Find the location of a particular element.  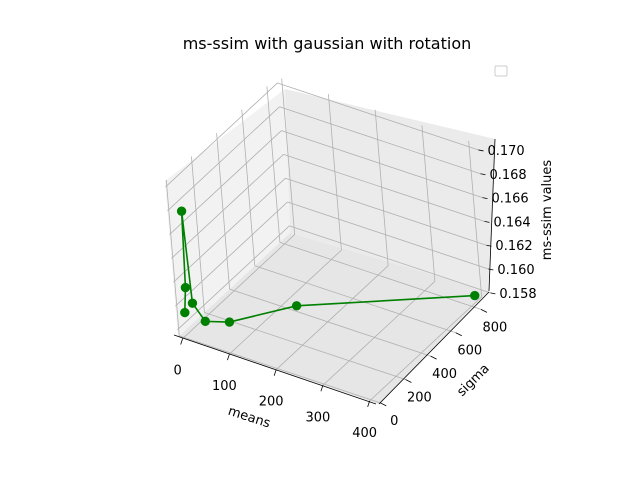

x-tick-label: 300 is located at coordinates (317, 417).